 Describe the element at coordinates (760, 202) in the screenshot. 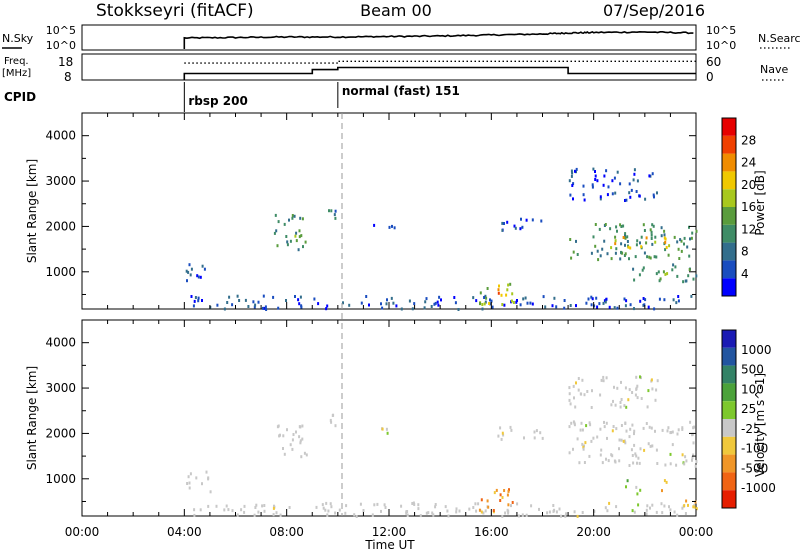

I see `power-colorbar-label: Power [dB]` at that location.